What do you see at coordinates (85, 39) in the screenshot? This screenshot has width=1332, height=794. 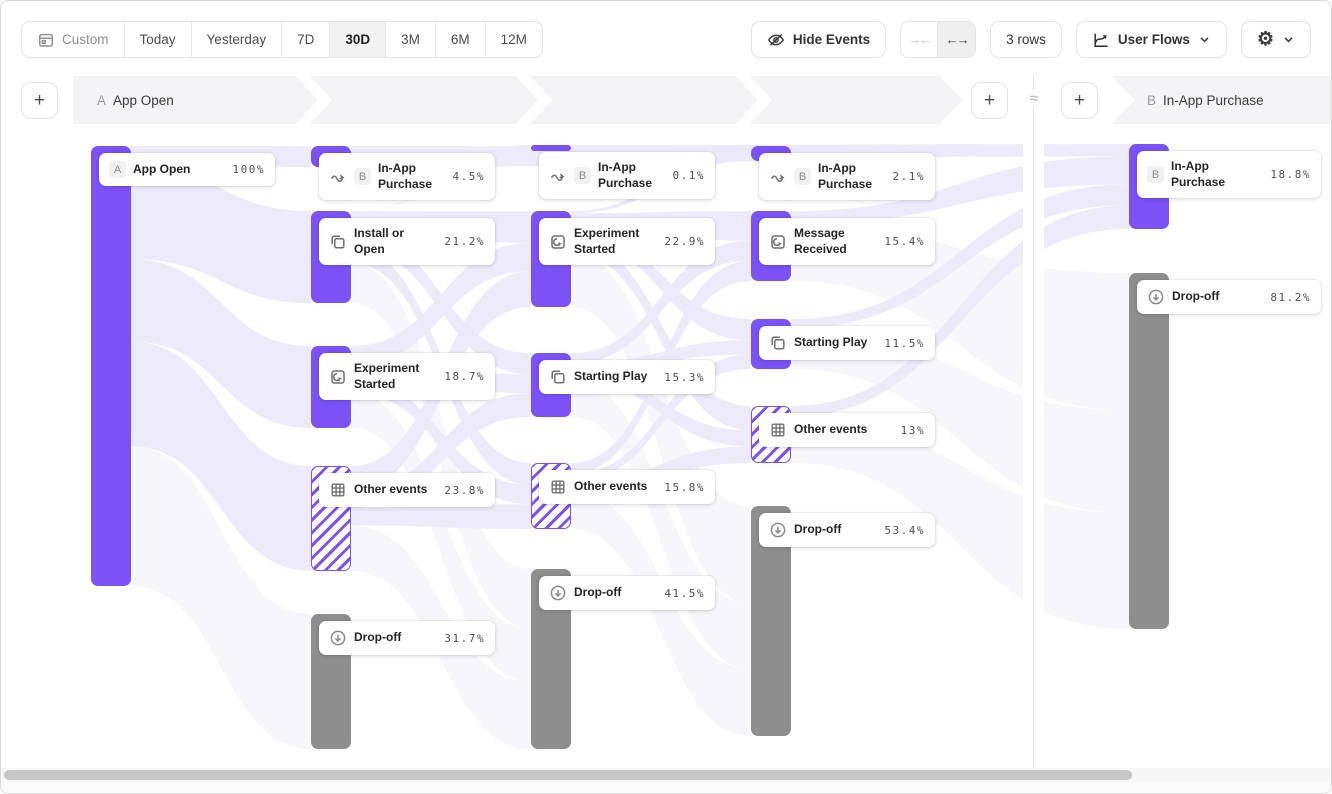 I see `date-range-label: Custom` at bounding box center [85, 39].